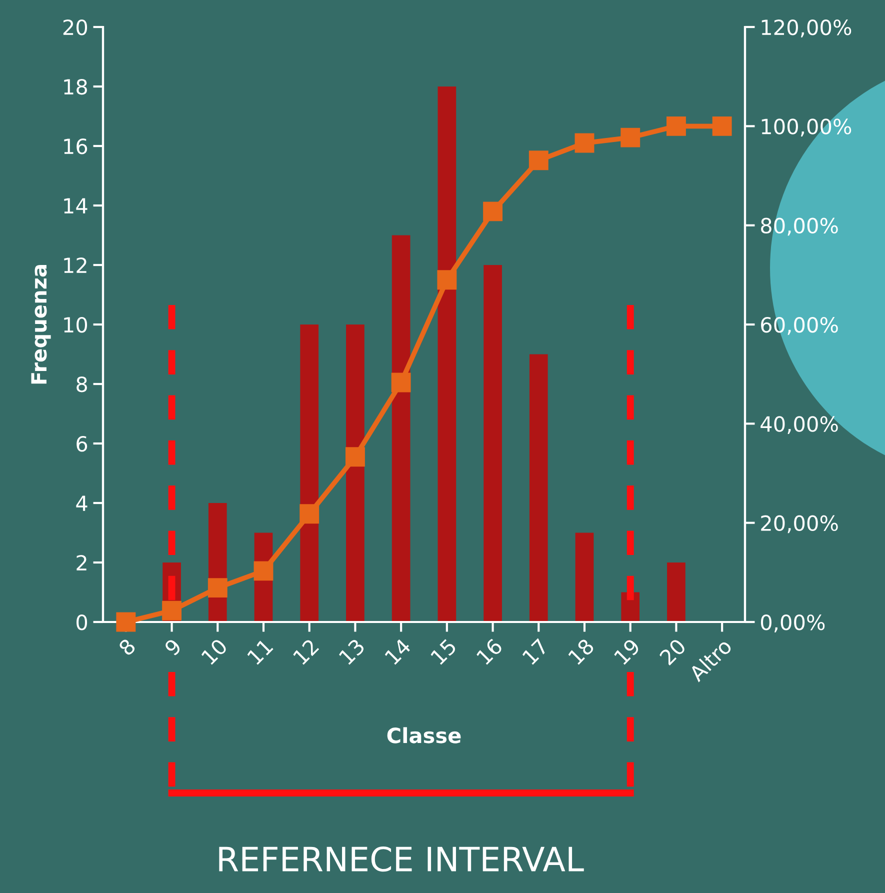 Image resolution: width=885 pixels, height=893 pixels. Describe the element at coordinates (807, 127) in the screenshot. I see `y2-tick-label: 100,00%` at that location.